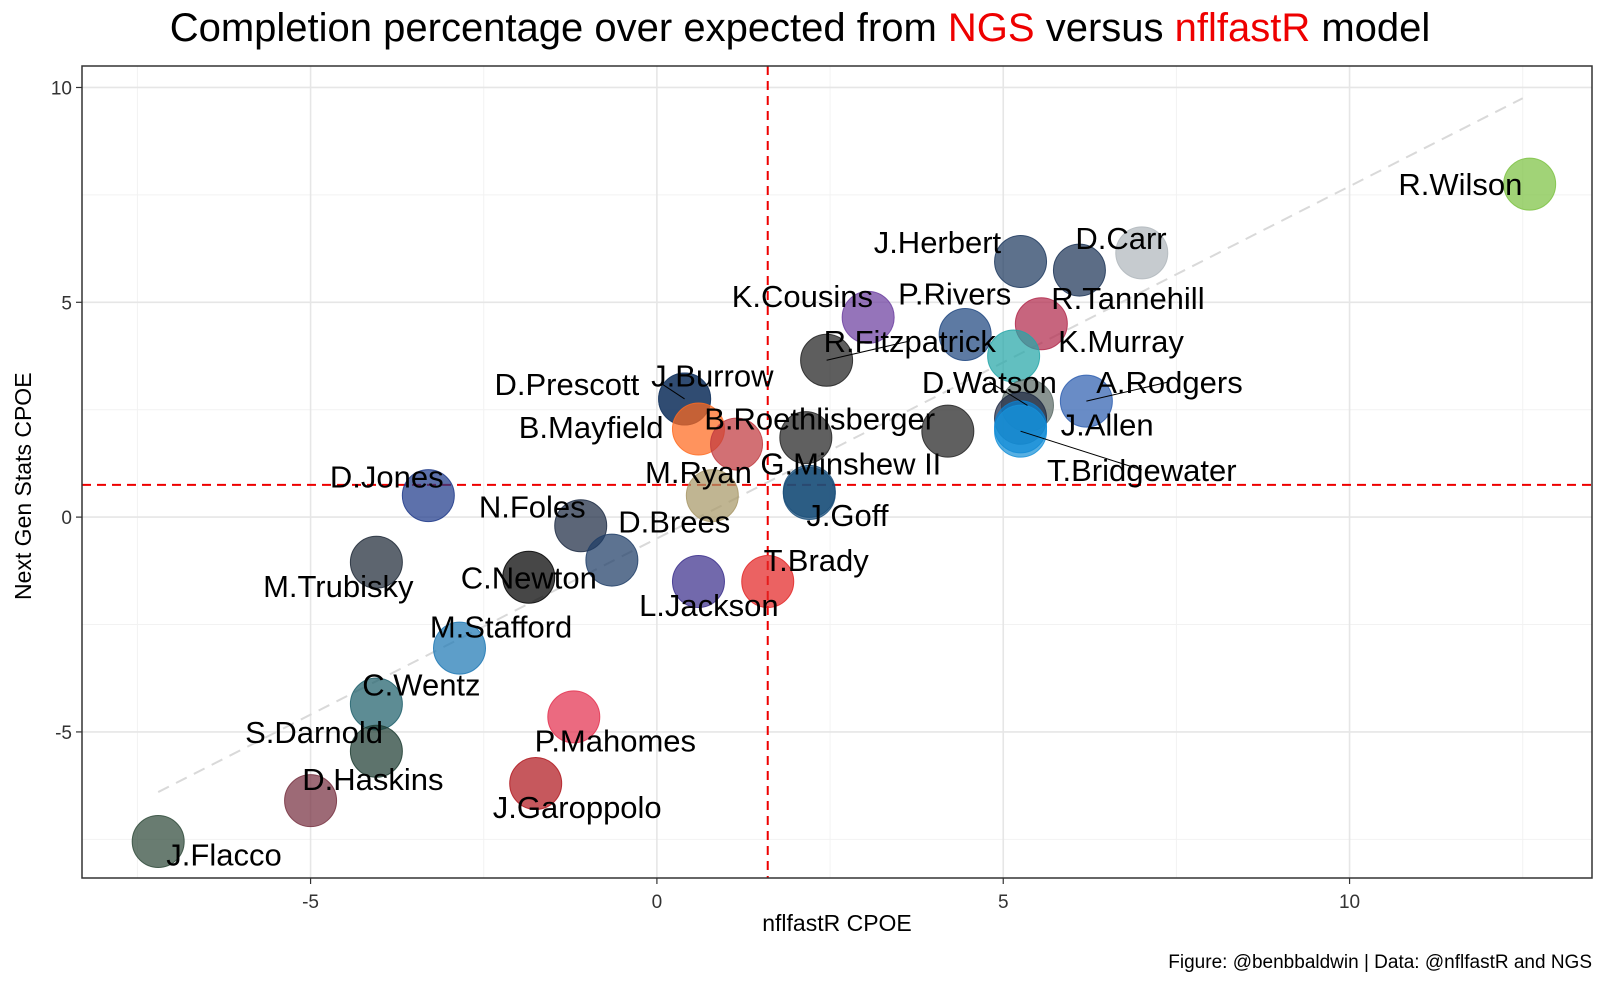 The width and height of the screenshot is (1600, 988). What do you see at coordinates (847, 515) in the screenshot?
I see `point-label: J.Goff` at bounding box center [847, 515].